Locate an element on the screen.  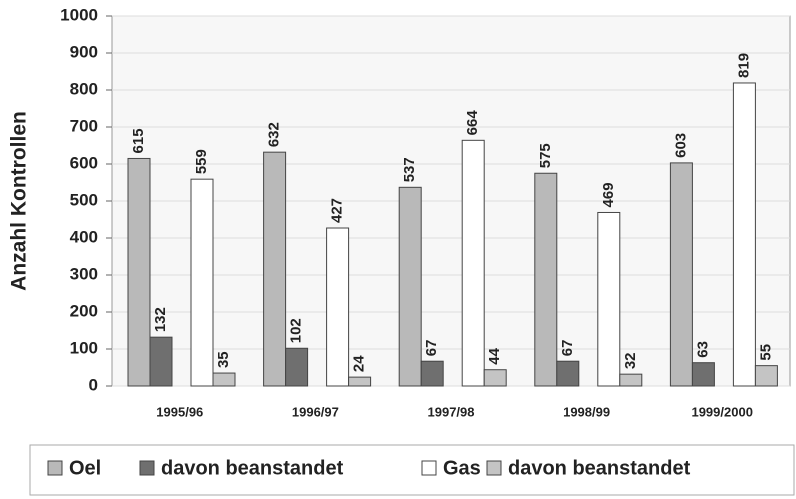
value-label: 102 is located at coordinates (296, 330).